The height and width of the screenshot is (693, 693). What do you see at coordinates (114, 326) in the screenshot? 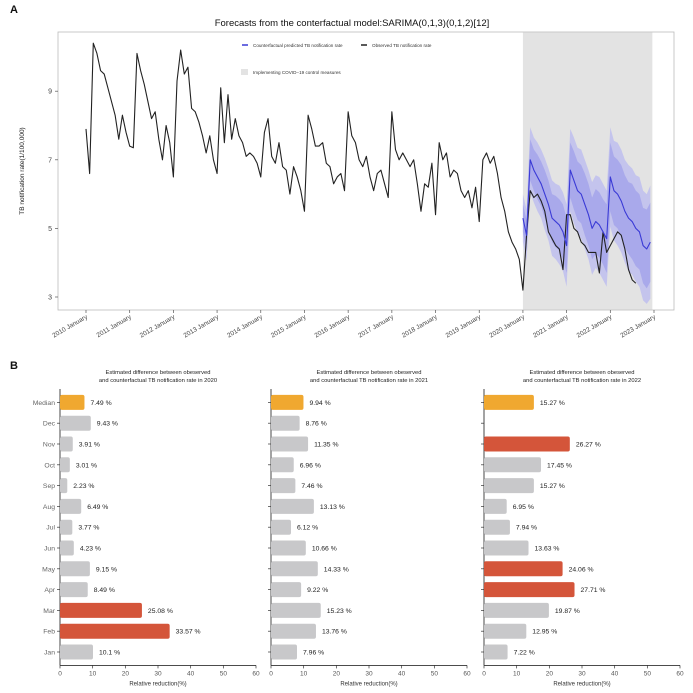
I see `x-tick-label: 2011 January` at bounding box center [114, 326].